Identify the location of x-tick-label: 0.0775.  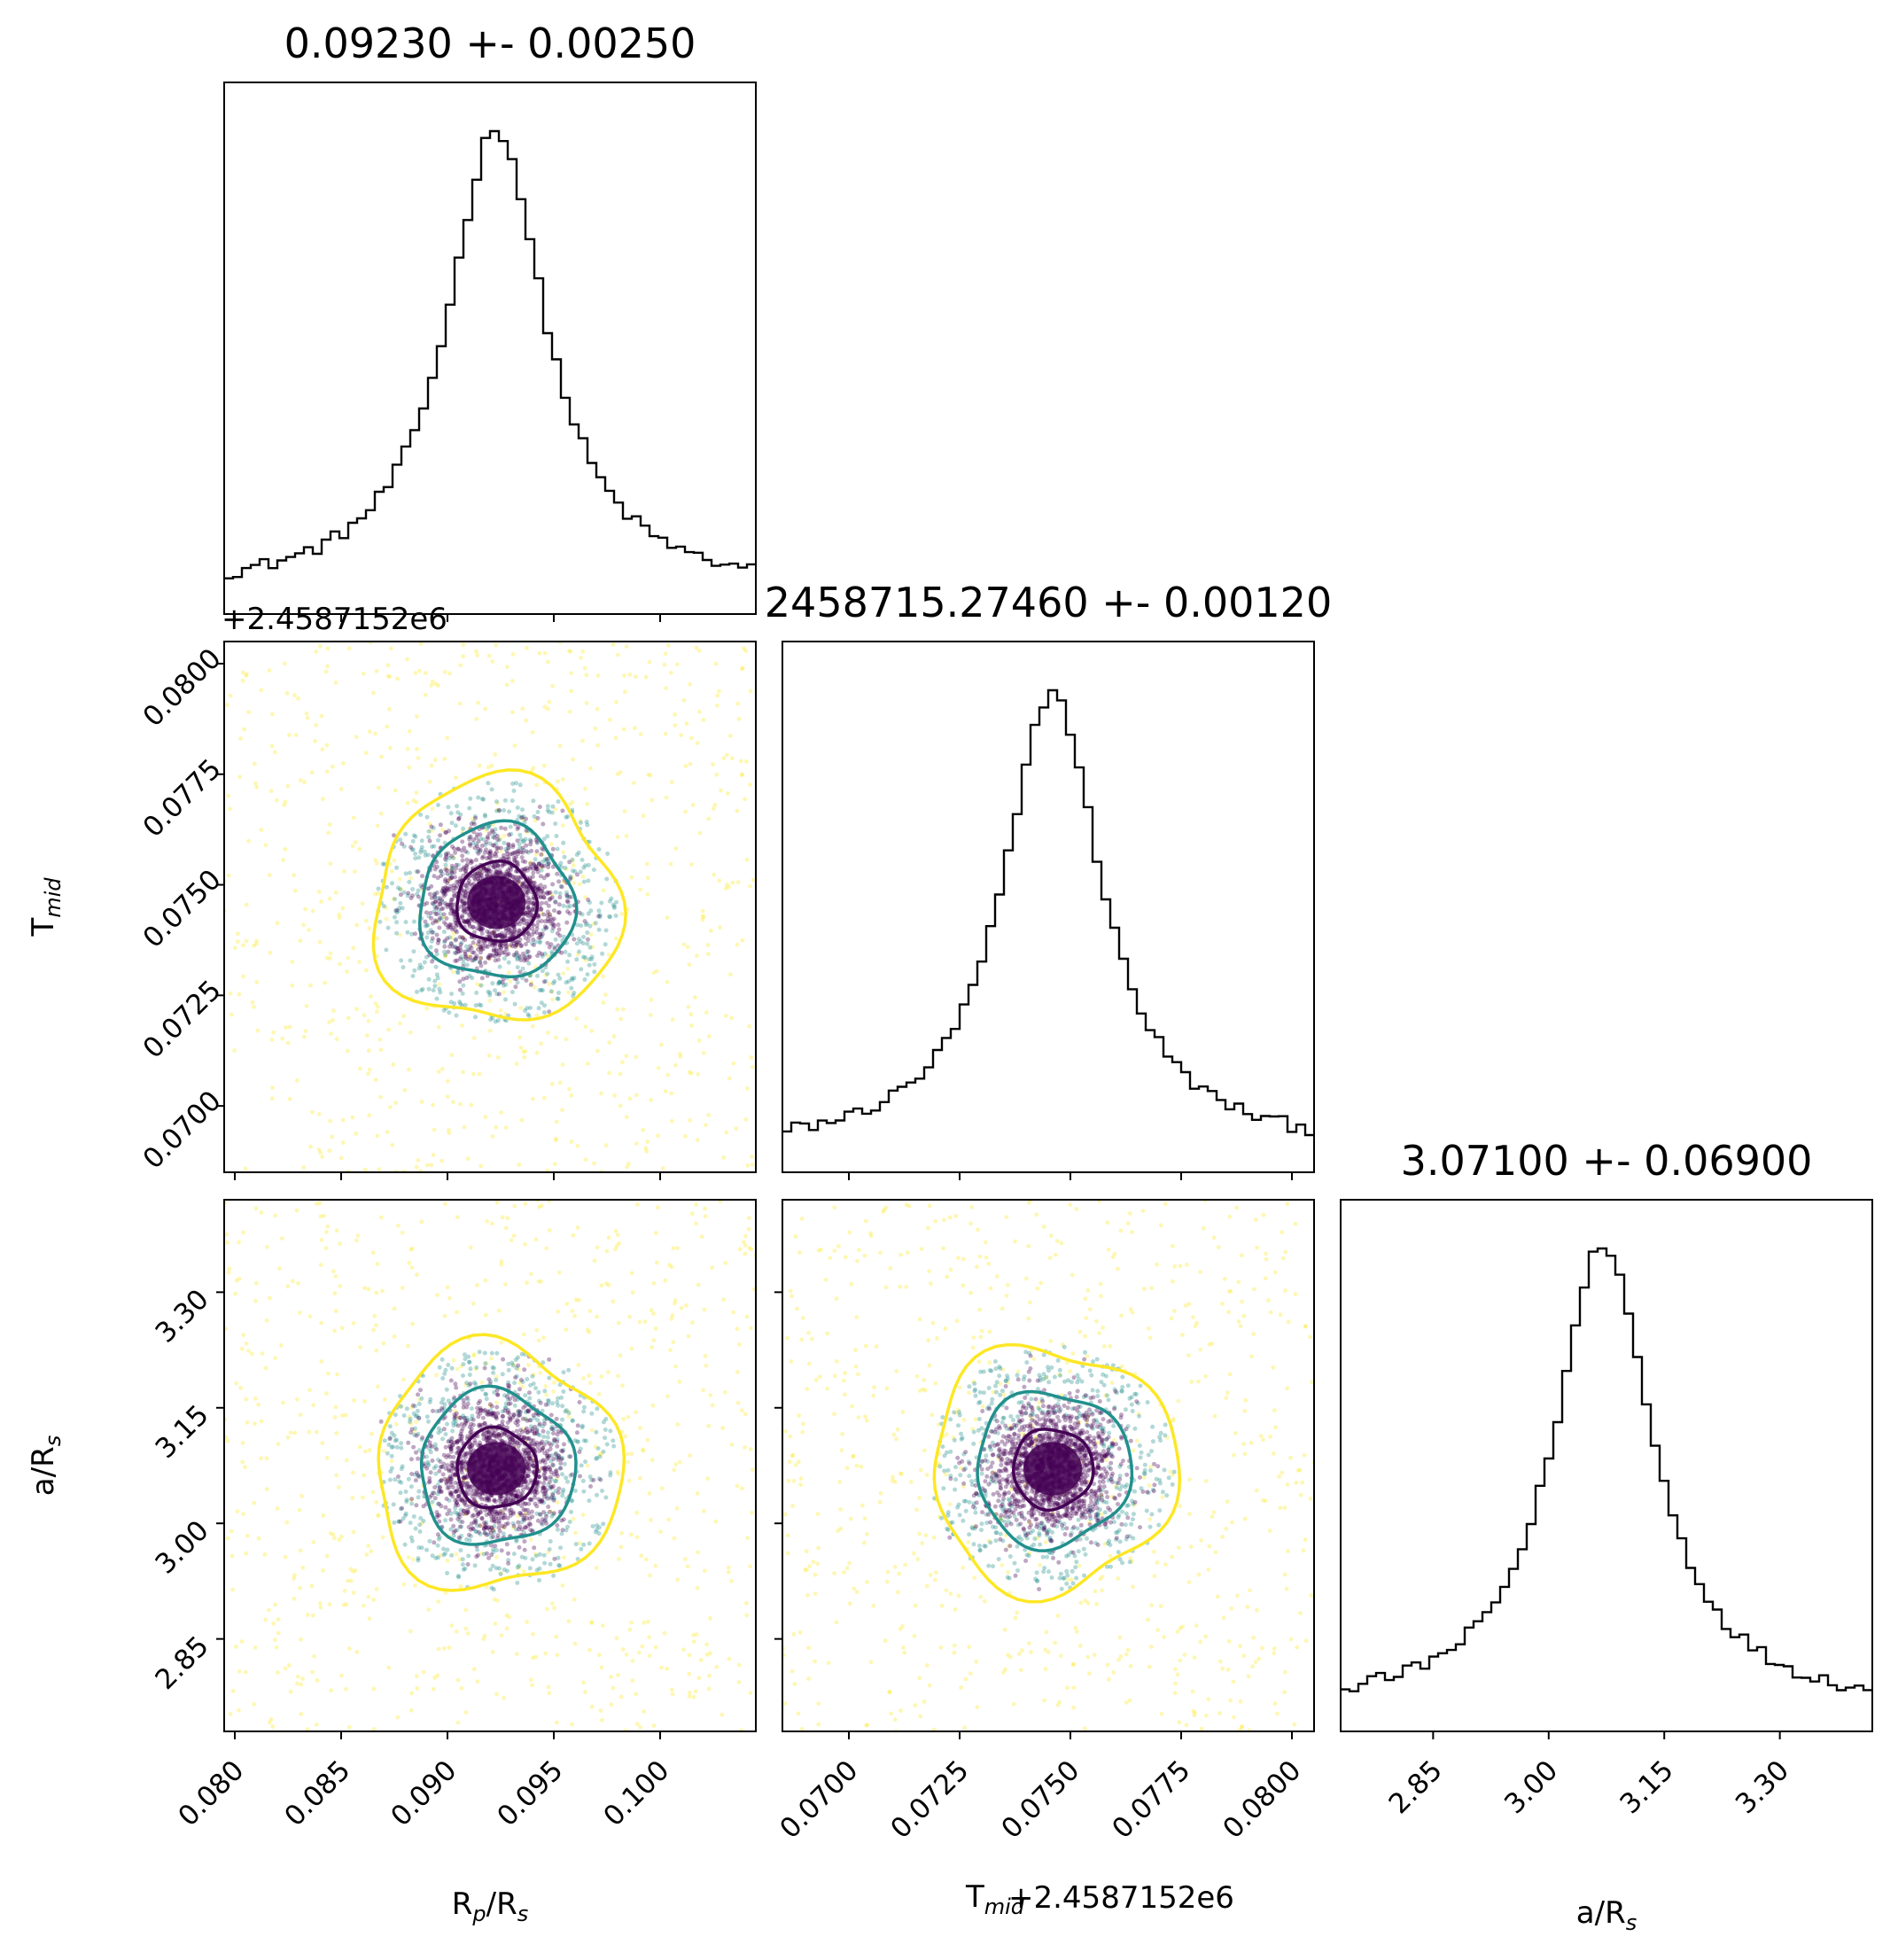
(1151, 1799).